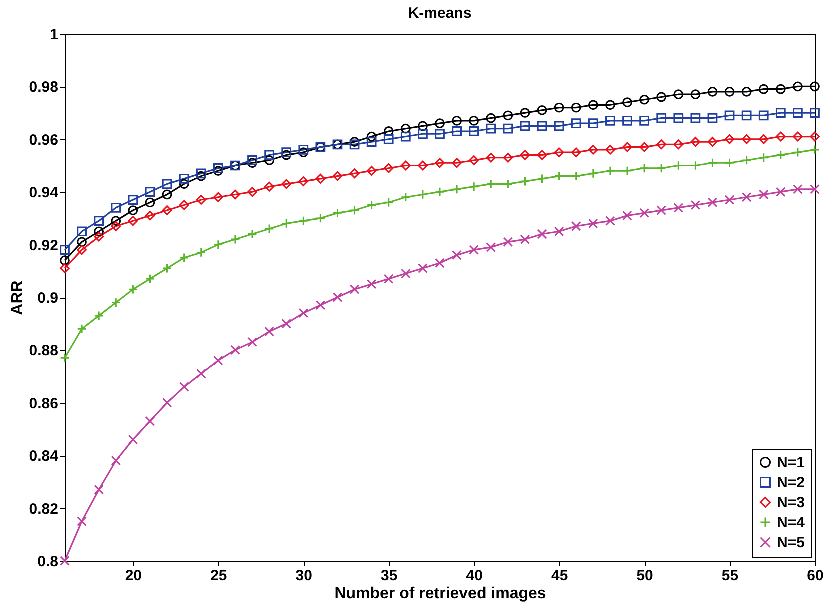  What do you see at coordinates (43, 403) in the screenshot?
I see `y-tick-label: 0.86` at bounding box center [43, 403].